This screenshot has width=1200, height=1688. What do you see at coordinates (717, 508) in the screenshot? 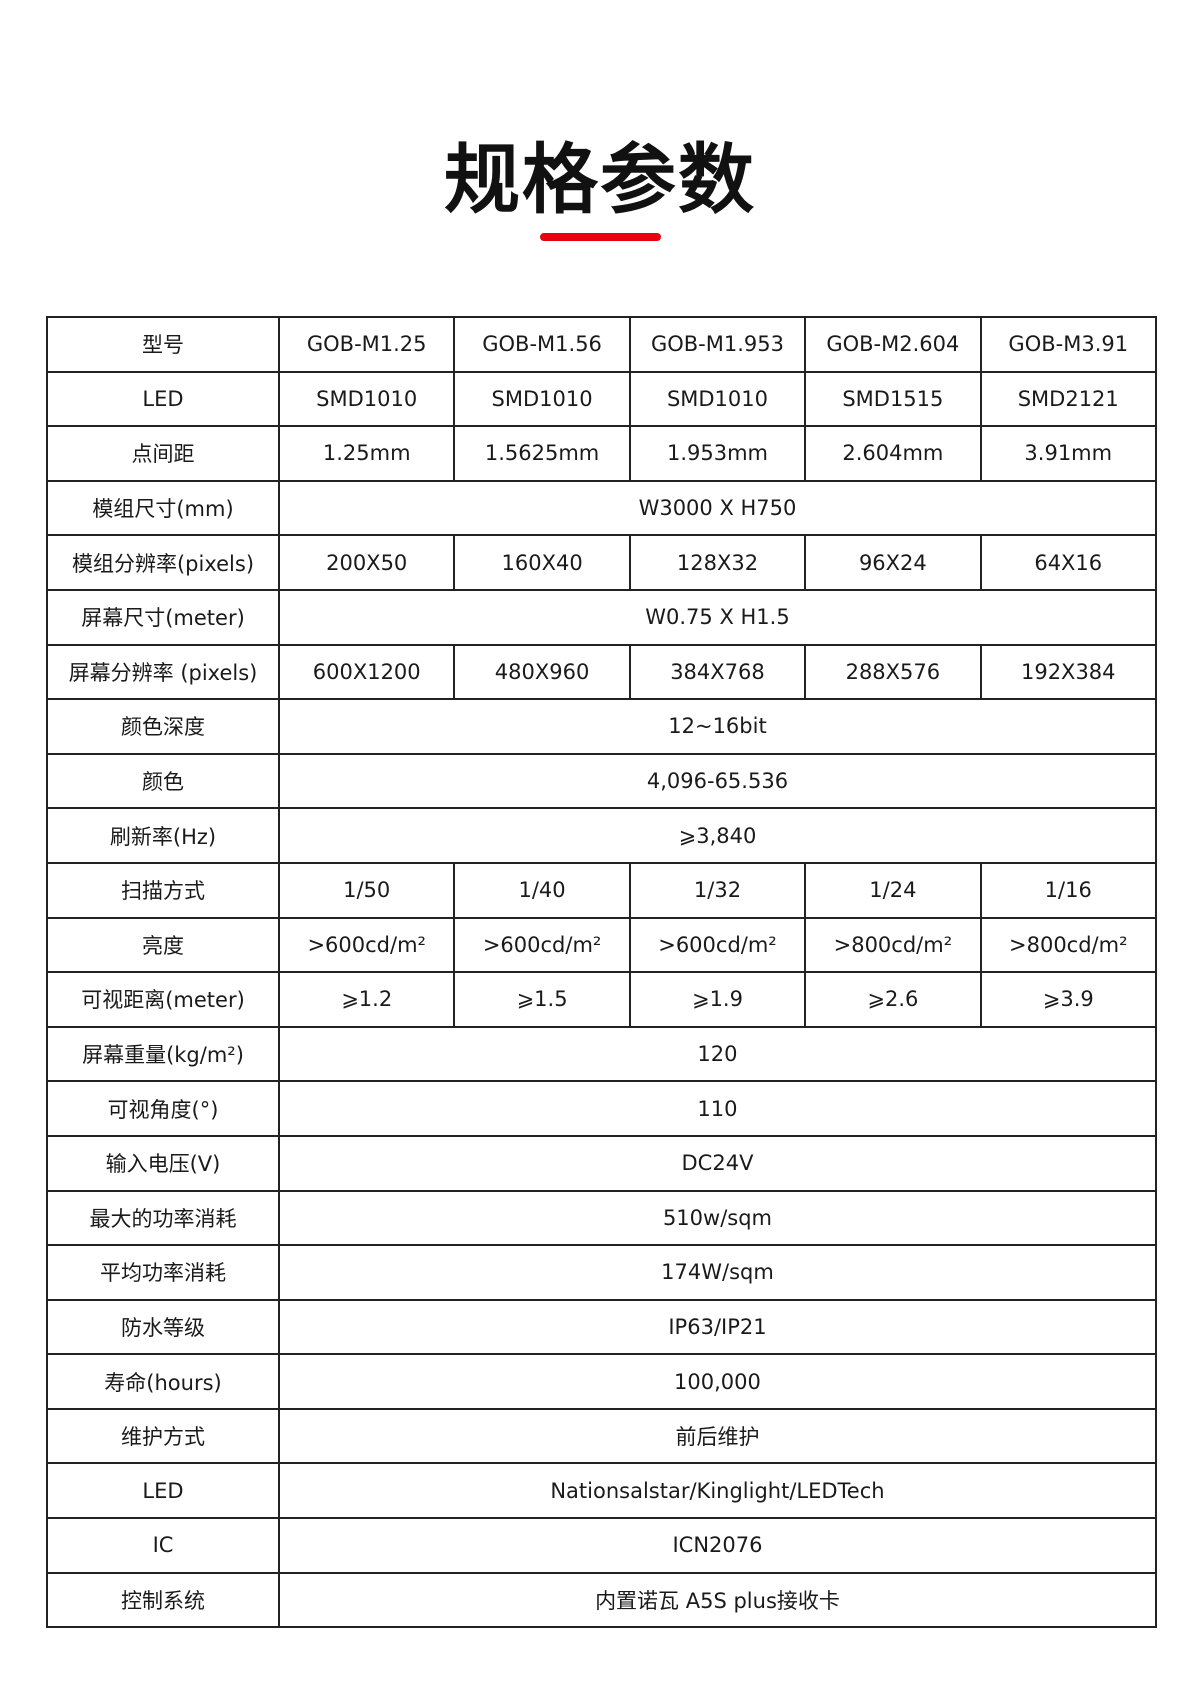
I see `cell-value-merged: W3000 X H750` at bounding box center [717, 508].